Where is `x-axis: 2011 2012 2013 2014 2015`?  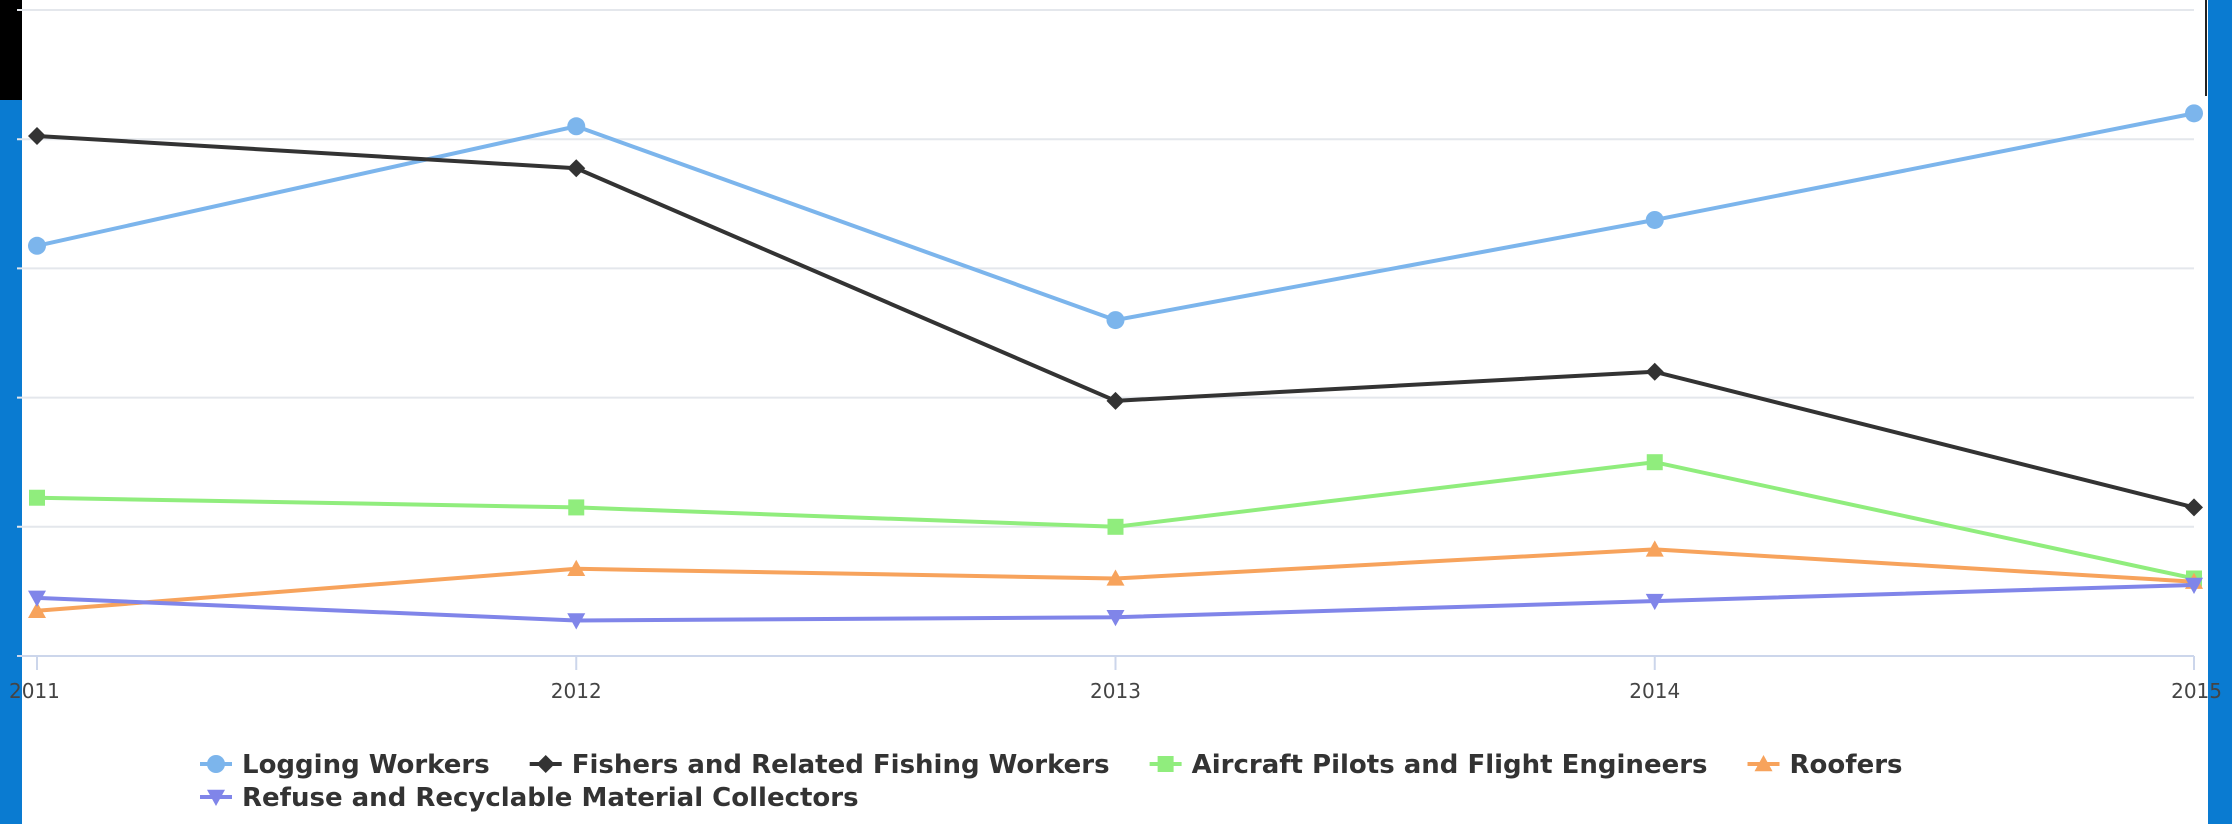 x-axis: 2011 2012 2013 2014 2015 is located at coordinates (1115, 679).